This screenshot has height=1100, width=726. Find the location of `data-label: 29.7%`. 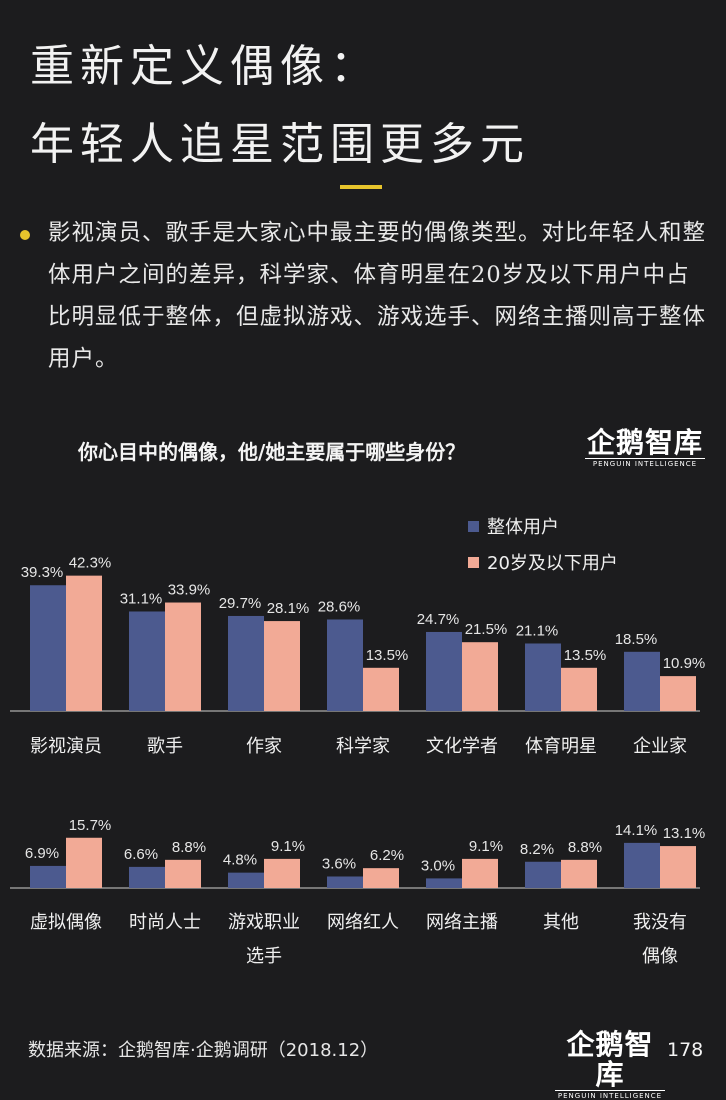

data-label: 29.7% is located at coordinates (240, 603).